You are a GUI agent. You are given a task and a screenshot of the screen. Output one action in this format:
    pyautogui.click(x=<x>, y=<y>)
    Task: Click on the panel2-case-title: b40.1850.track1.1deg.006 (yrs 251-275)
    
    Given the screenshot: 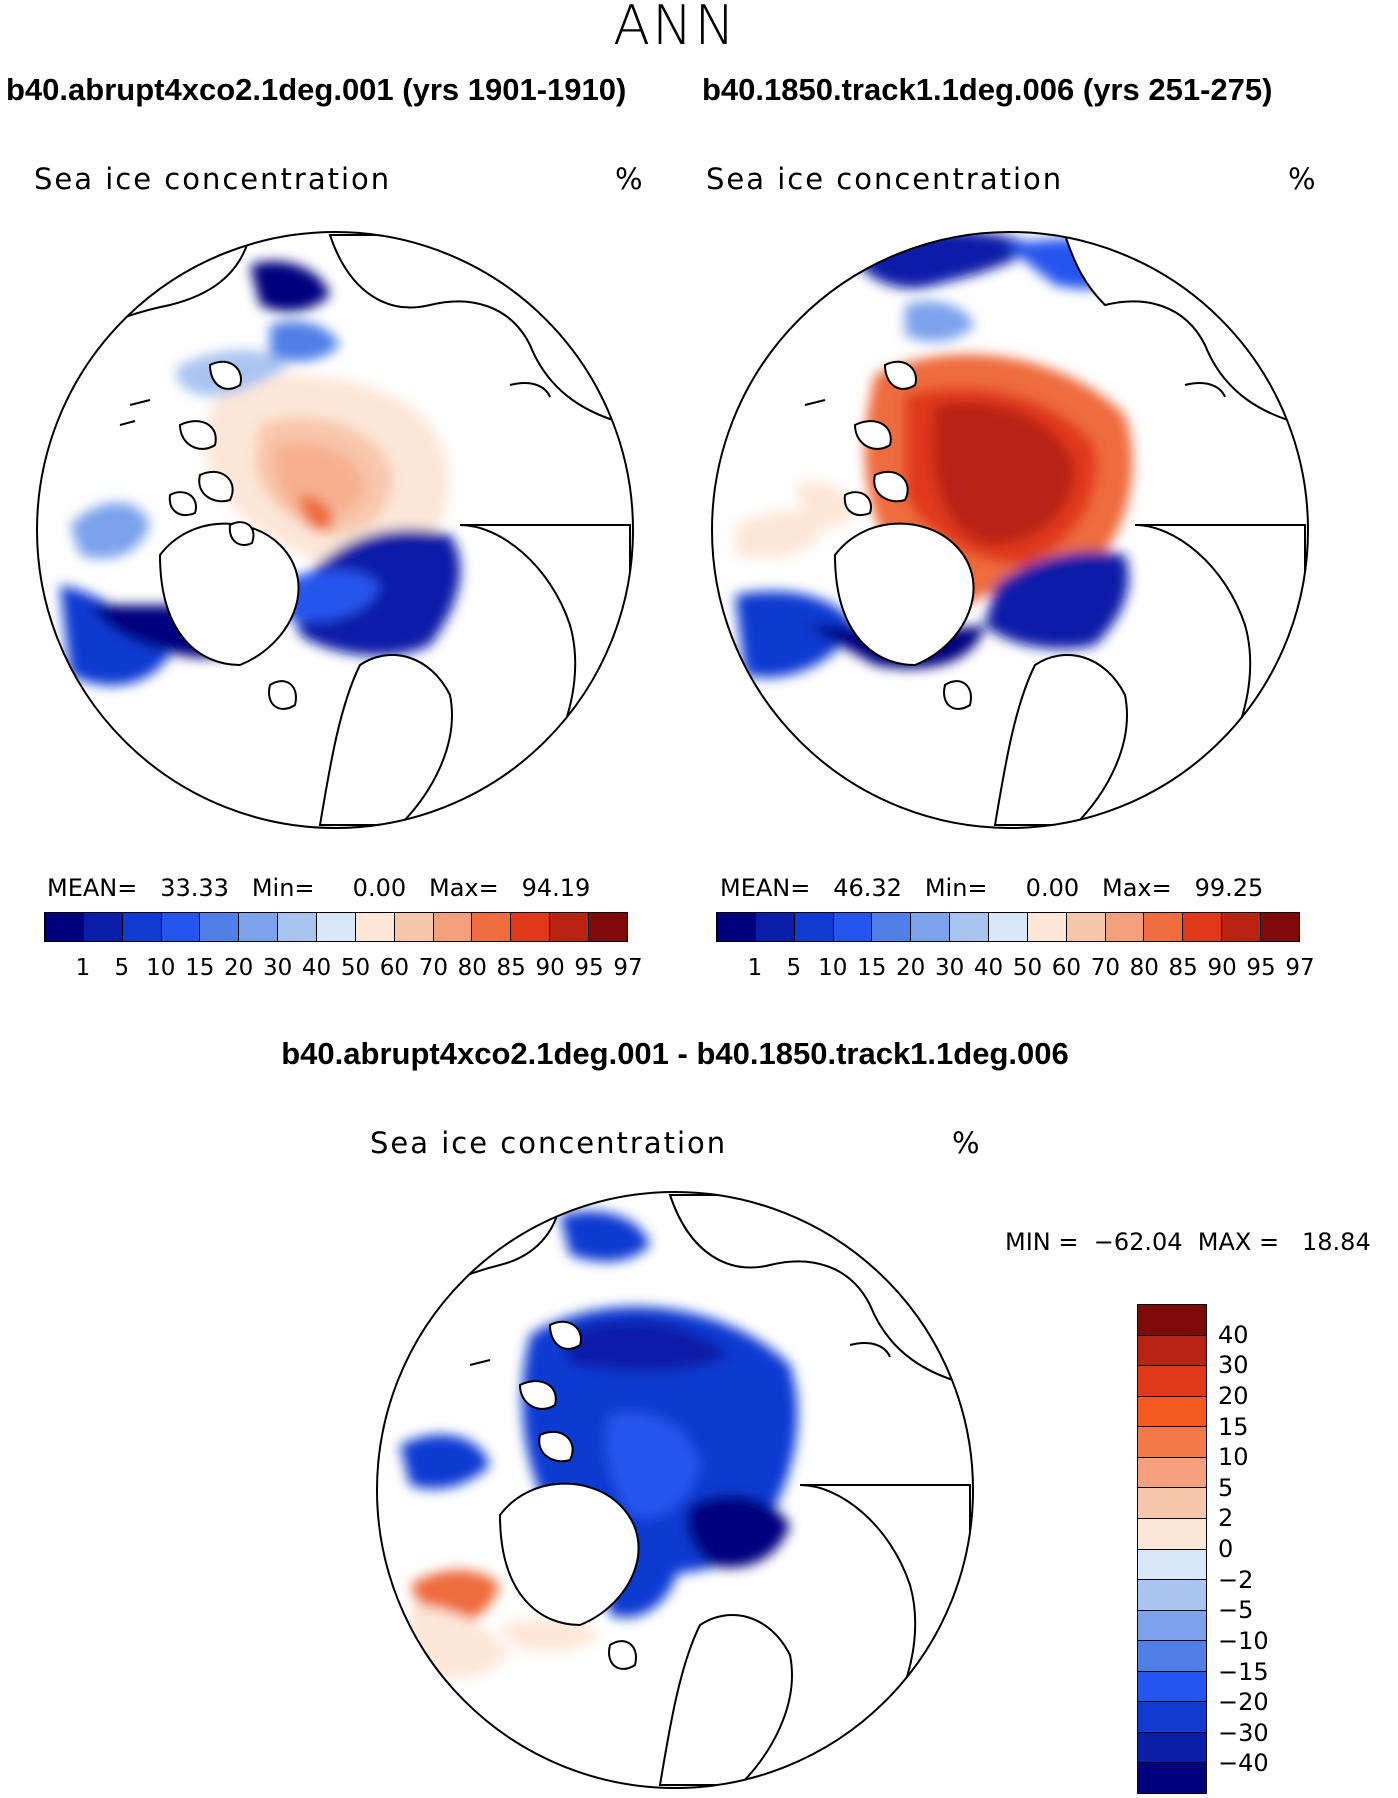 What is the action you would take?
    pyautogui.click(x=987, y=89)
    